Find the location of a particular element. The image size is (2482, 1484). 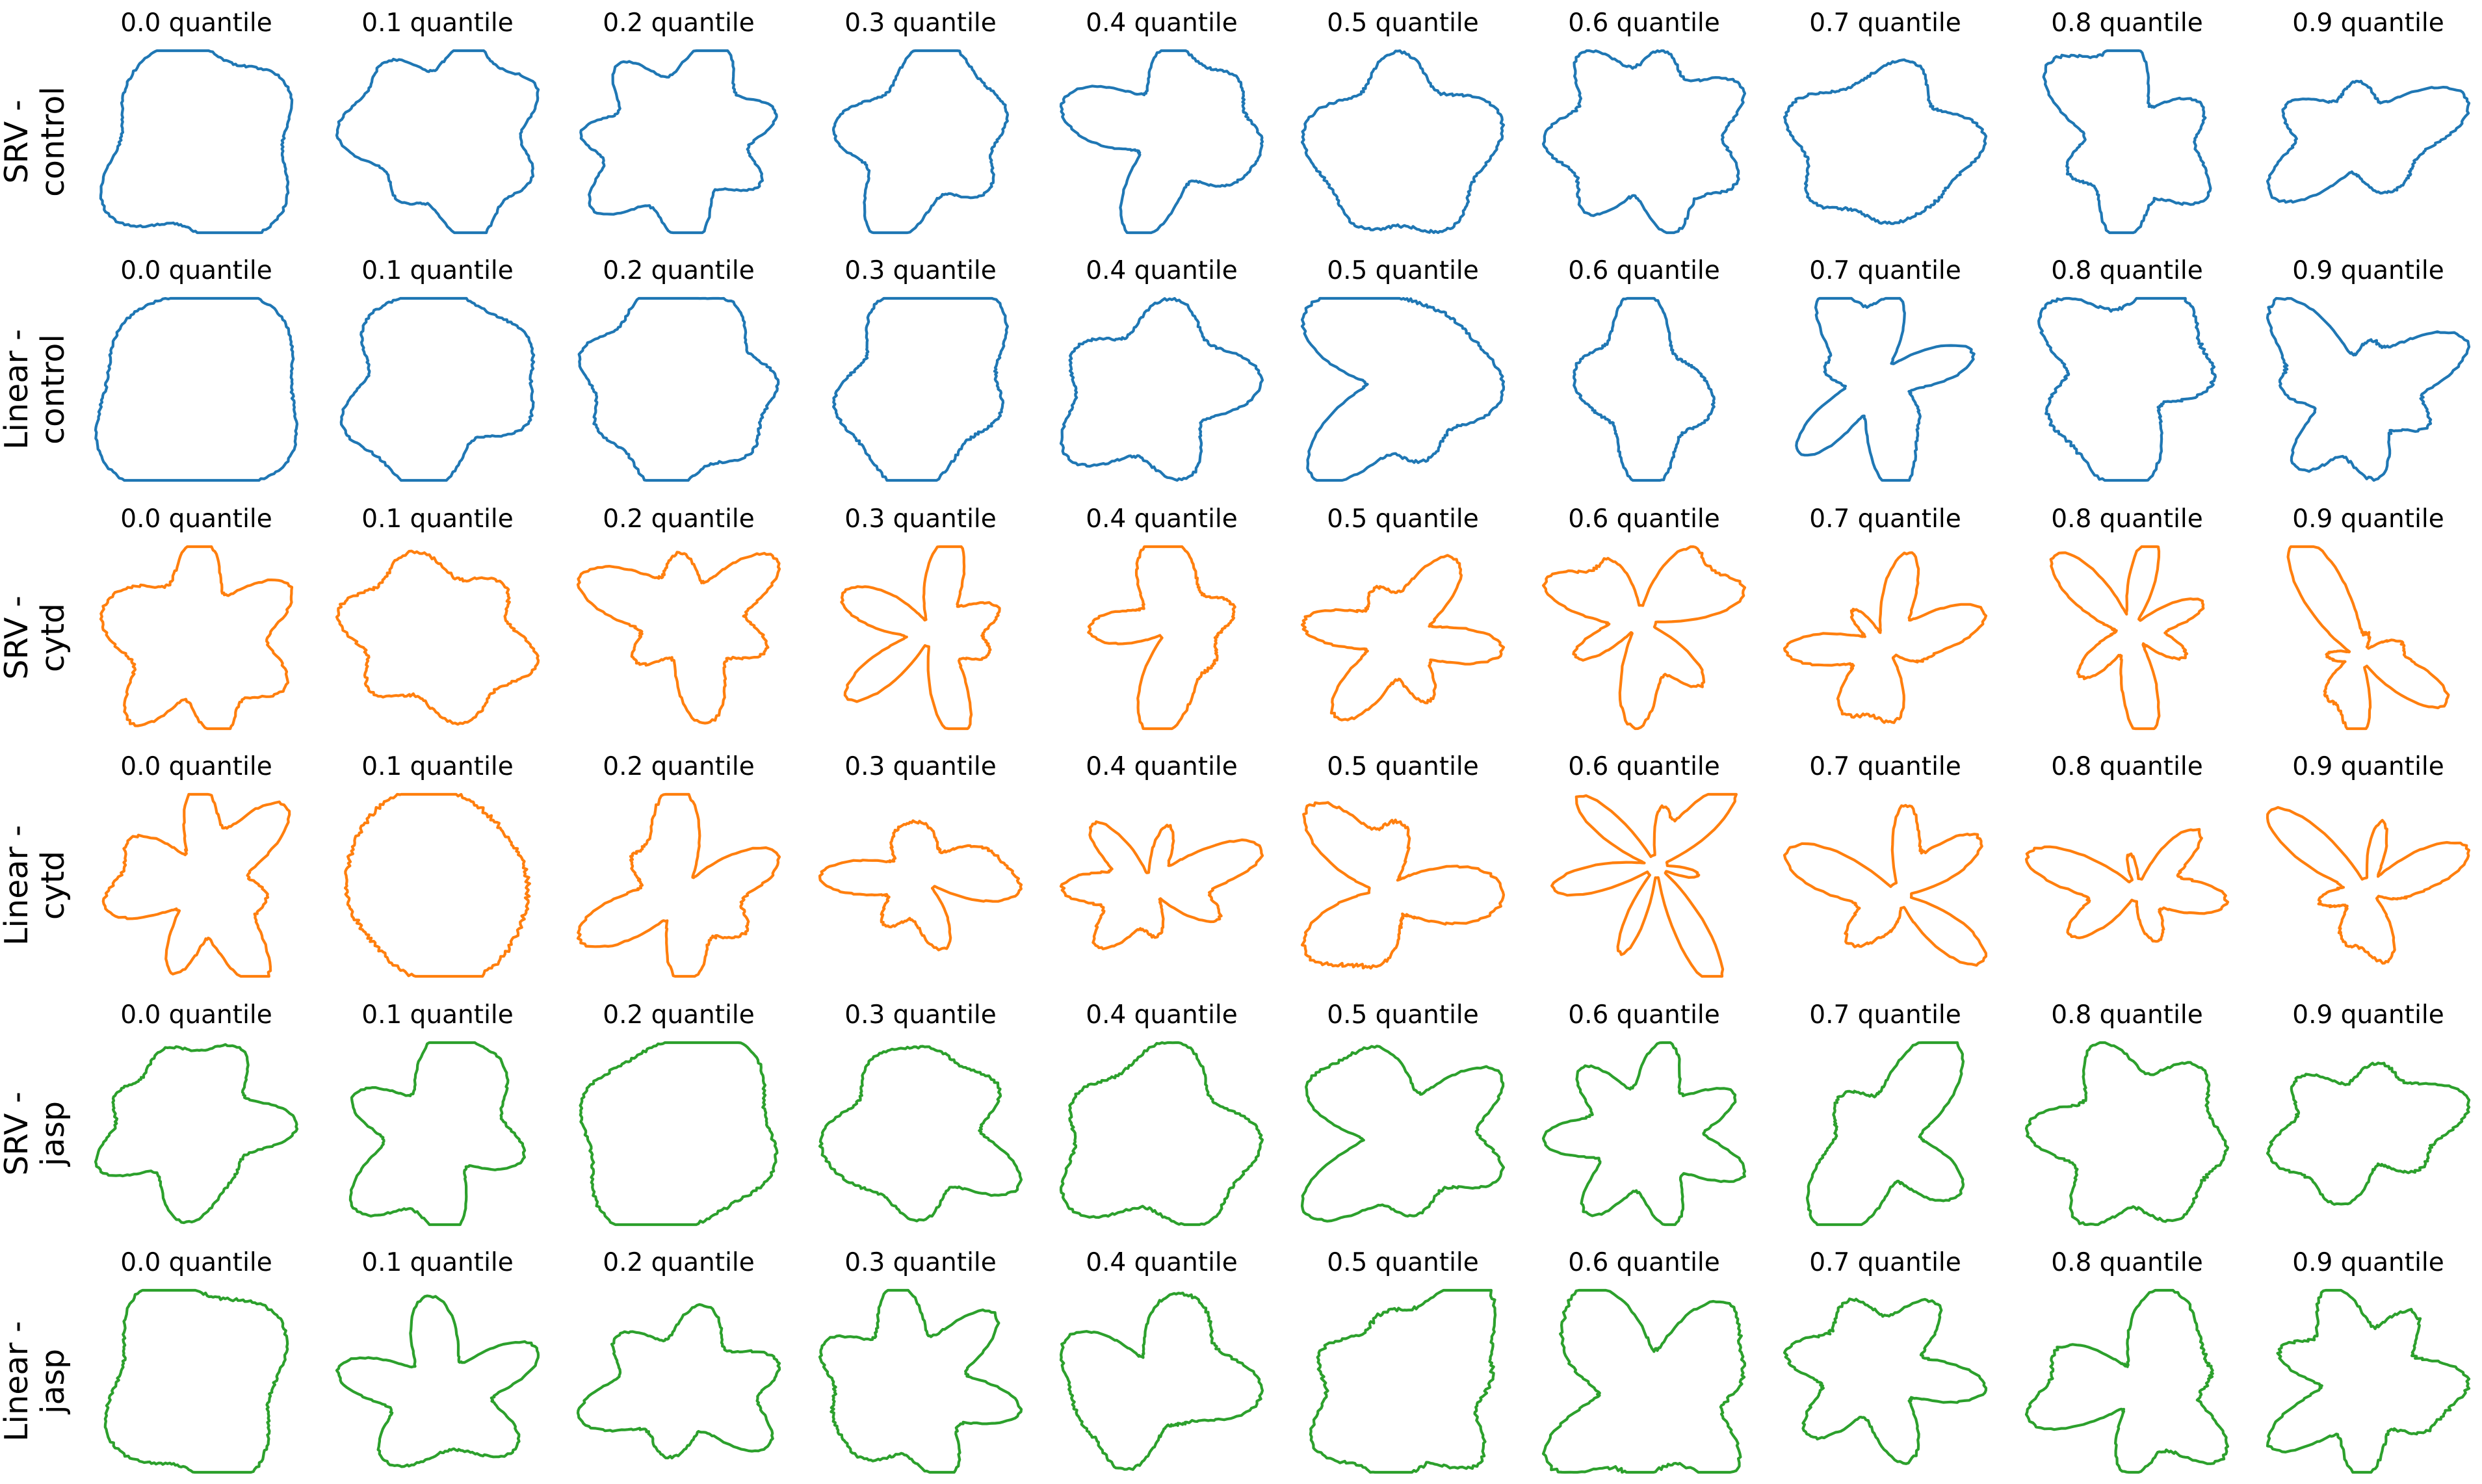

row-label: SRV -jasp is located at coordinates (36, 1133).